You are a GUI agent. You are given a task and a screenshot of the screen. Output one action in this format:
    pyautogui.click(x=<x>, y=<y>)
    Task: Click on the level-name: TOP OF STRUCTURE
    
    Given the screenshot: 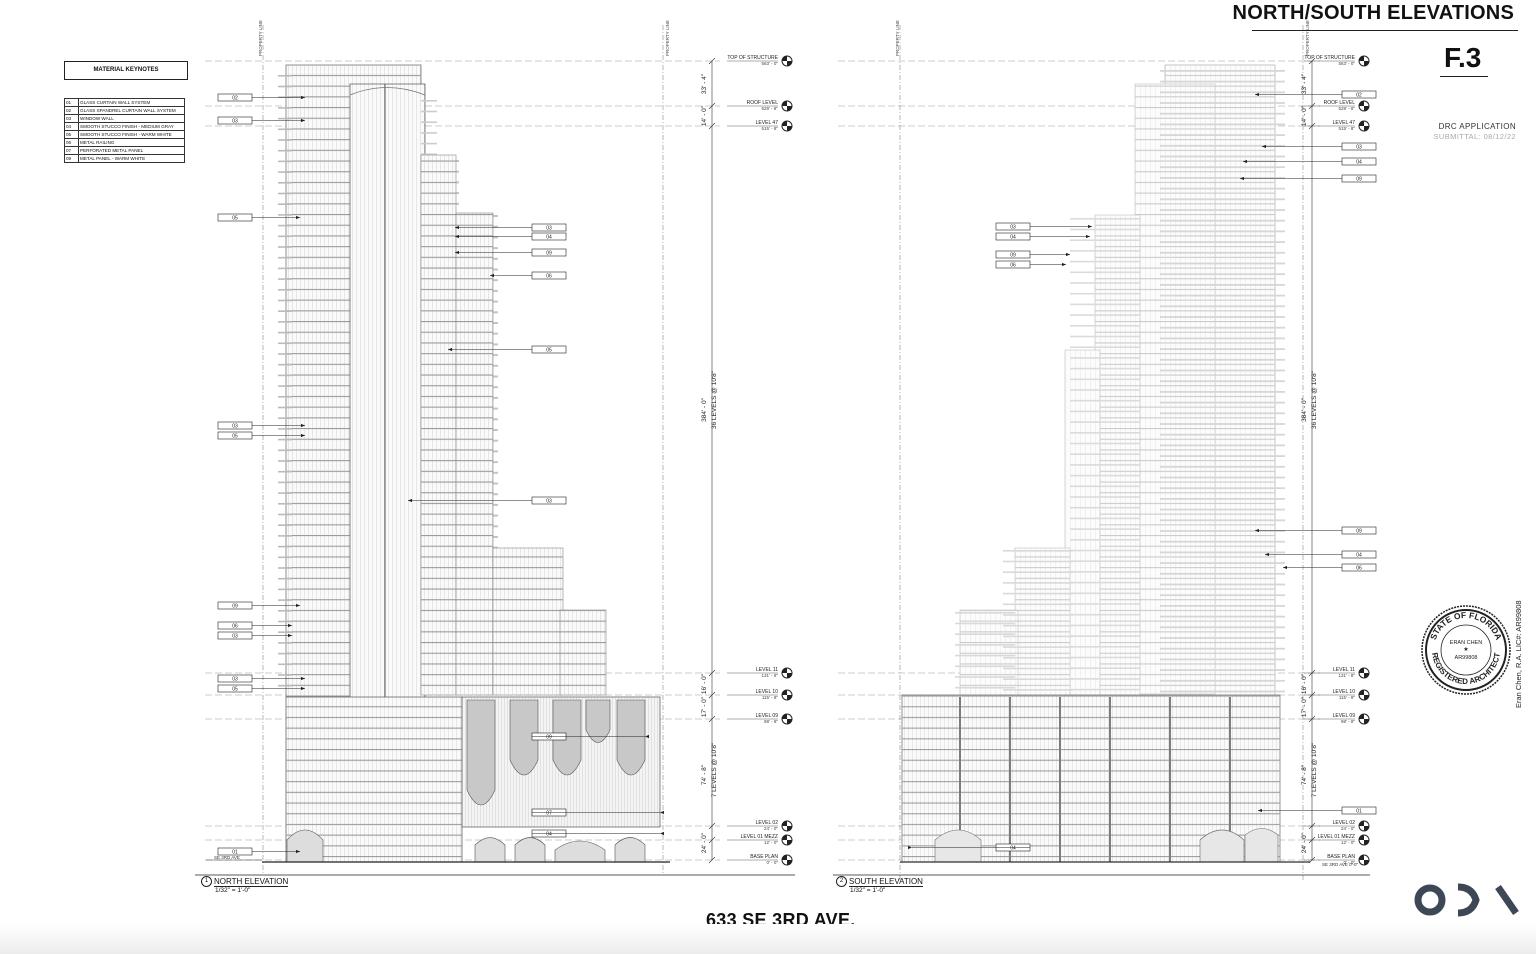 What is the action you would take?
    pyautogui.click(x=752, y=58)
    